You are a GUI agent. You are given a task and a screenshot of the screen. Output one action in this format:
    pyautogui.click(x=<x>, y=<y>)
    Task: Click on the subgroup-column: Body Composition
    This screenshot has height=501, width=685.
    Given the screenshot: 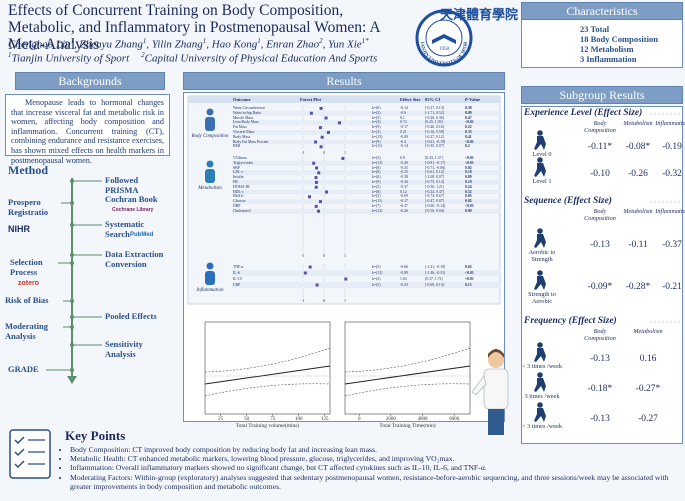 What is the action you would take?
    pyautogui.click(x=600, y=215)
    